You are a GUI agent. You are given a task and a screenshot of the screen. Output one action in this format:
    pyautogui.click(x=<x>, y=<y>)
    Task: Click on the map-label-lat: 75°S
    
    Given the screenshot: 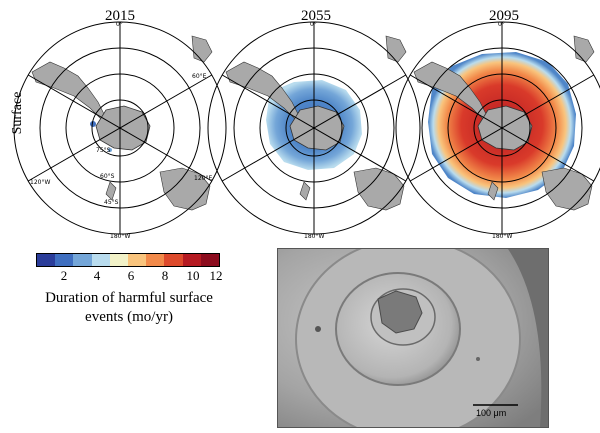 What is the action you would take?
    pyautogui.click(x=103, y=150)
    